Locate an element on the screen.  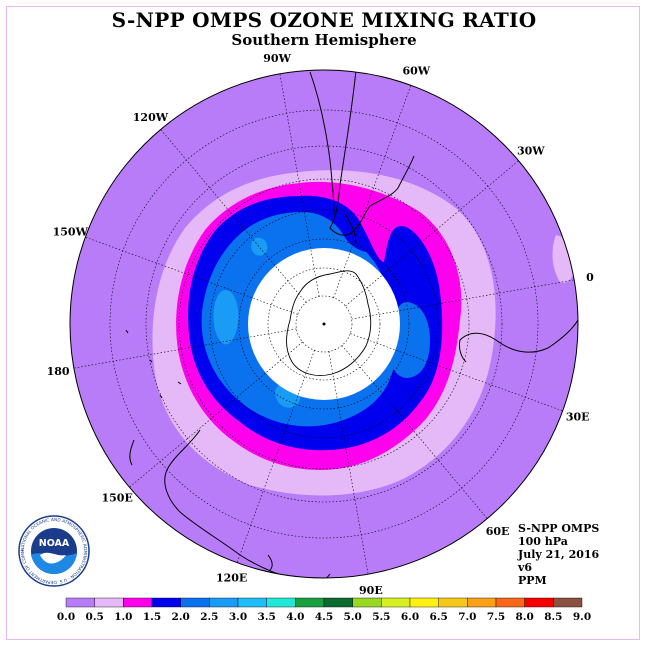
colorbar-label: 1.0 is located at coordinates (123, 617).